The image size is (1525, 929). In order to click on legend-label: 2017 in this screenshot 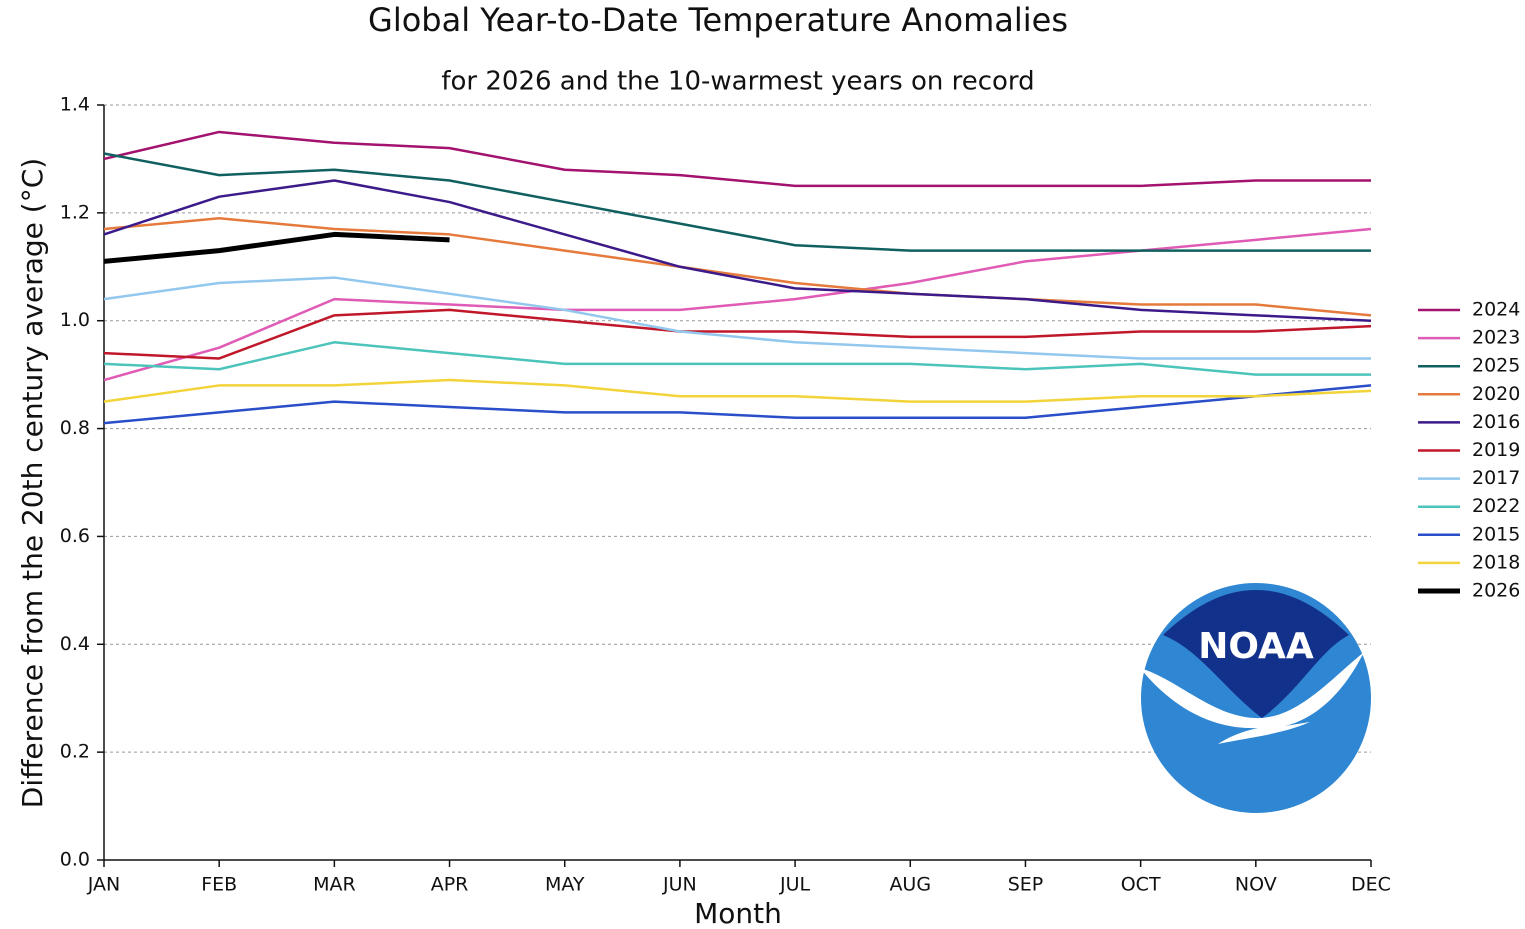, I will do `click(1496, 478)`.